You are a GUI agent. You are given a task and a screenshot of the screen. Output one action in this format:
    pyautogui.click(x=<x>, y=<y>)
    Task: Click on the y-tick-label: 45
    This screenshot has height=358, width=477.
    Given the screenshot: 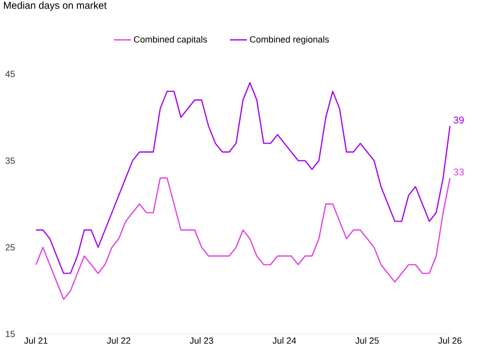 What is the action you would take?
    pyautogui.click(x=10, y=74)
    